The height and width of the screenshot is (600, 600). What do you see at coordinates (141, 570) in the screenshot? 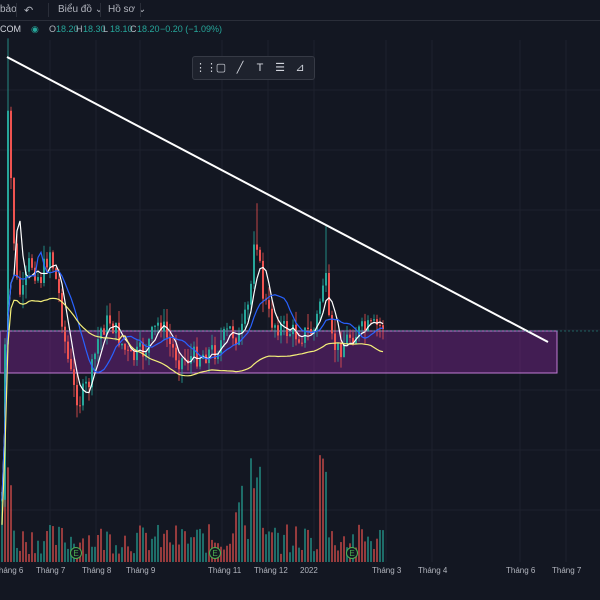
I see `time-axis-label: Tháng 9` at bounding box center [141, 570].